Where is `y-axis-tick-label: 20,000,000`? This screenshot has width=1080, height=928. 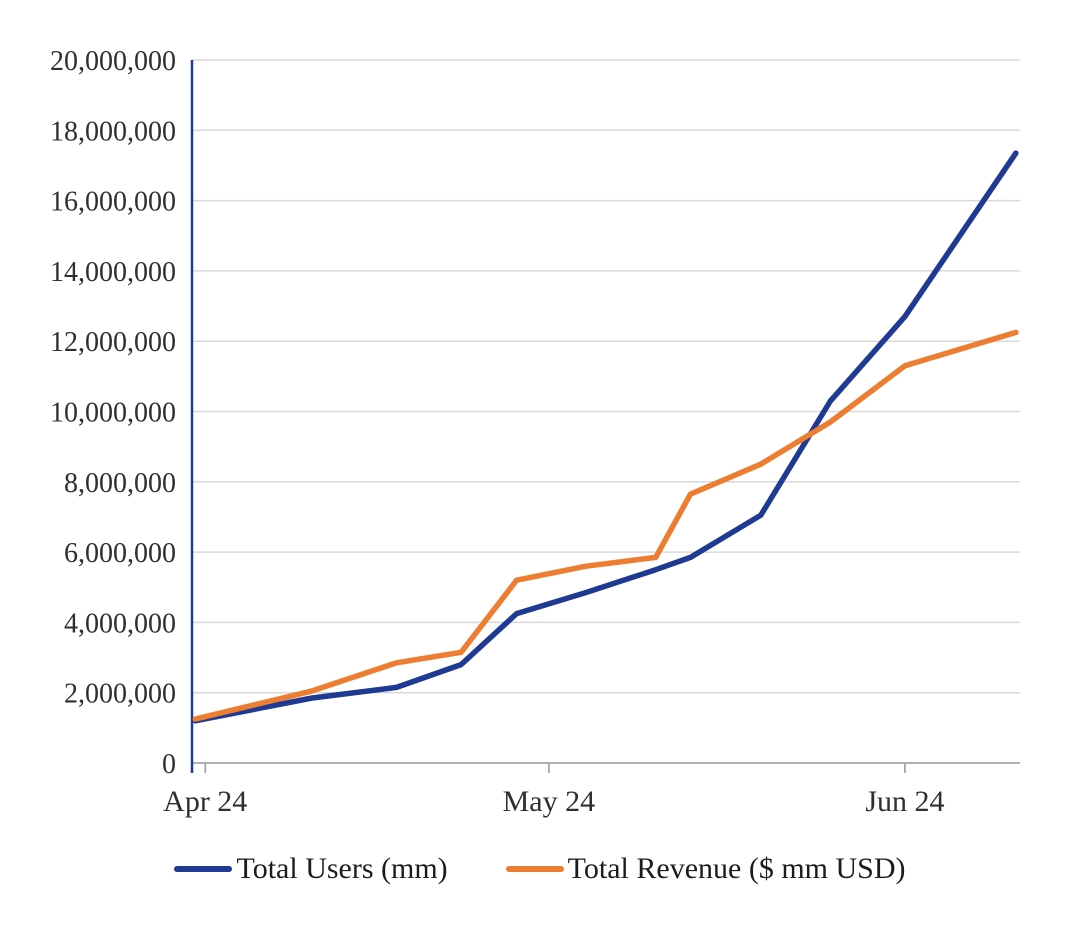
y-axis-tick-label: 20,000,000 is located at coordinates (113, 61).